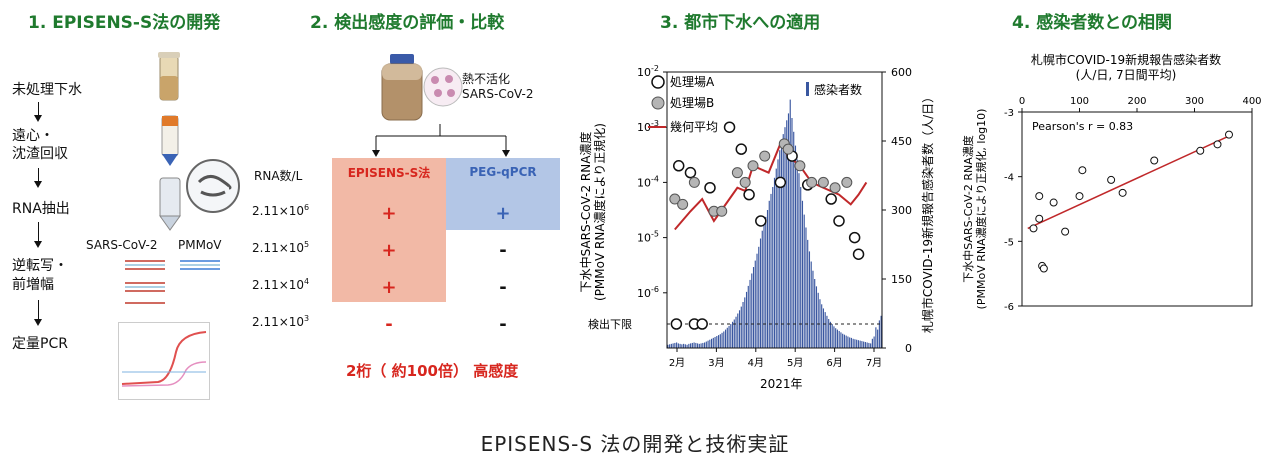 The image size is (1270, 467). Describe the element at coordinates (908, 348) in the screenshot. I see `y-right-tick-label: 0` at that location.